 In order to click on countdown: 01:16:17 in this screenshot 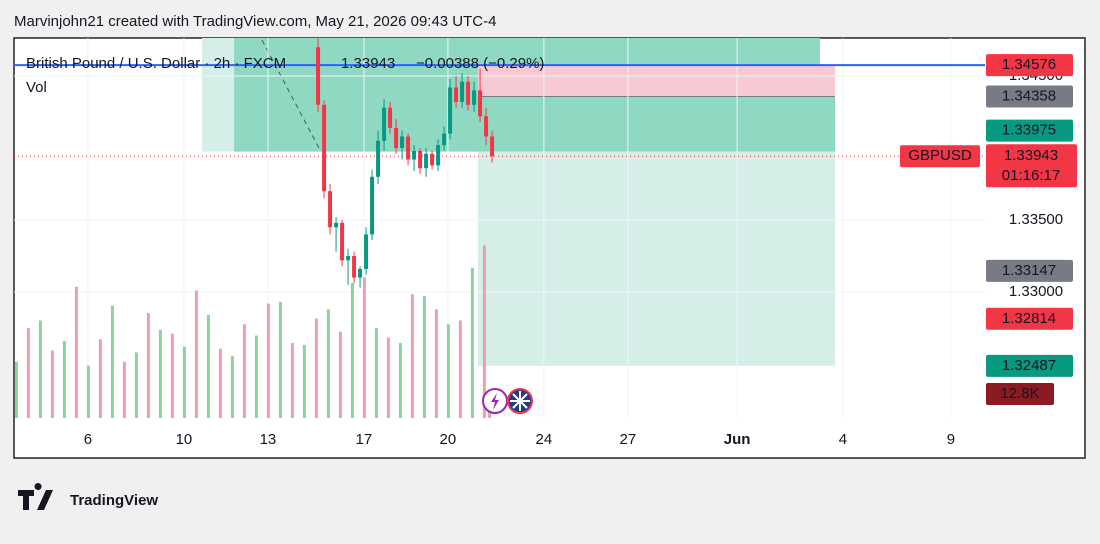, I will do `click(1031, 175)`.